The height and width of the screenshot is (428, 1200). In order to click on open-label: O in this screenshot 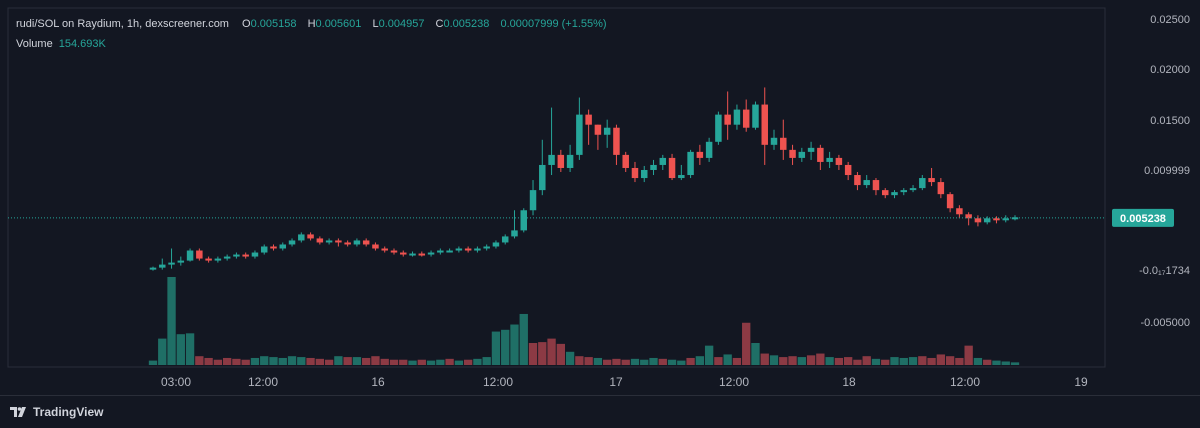, I will do `click(246, 24)`.